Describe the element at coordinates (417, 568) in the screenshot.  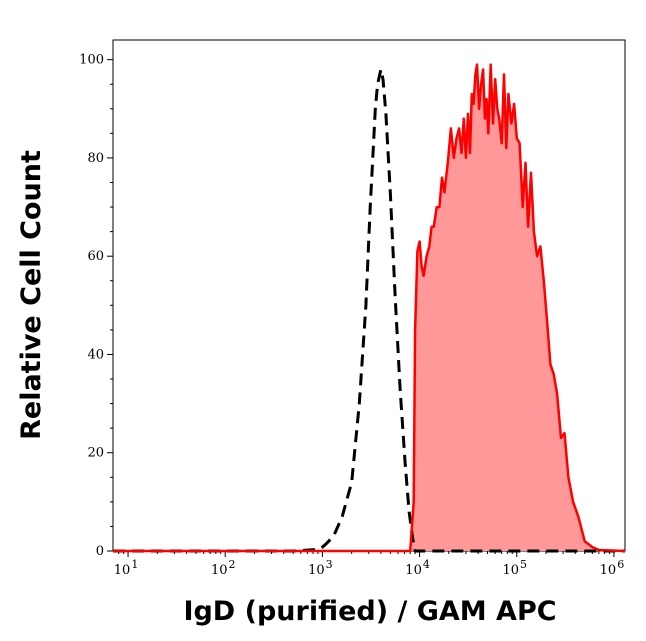
I see `x-tick-label: 10⁴` at that location.